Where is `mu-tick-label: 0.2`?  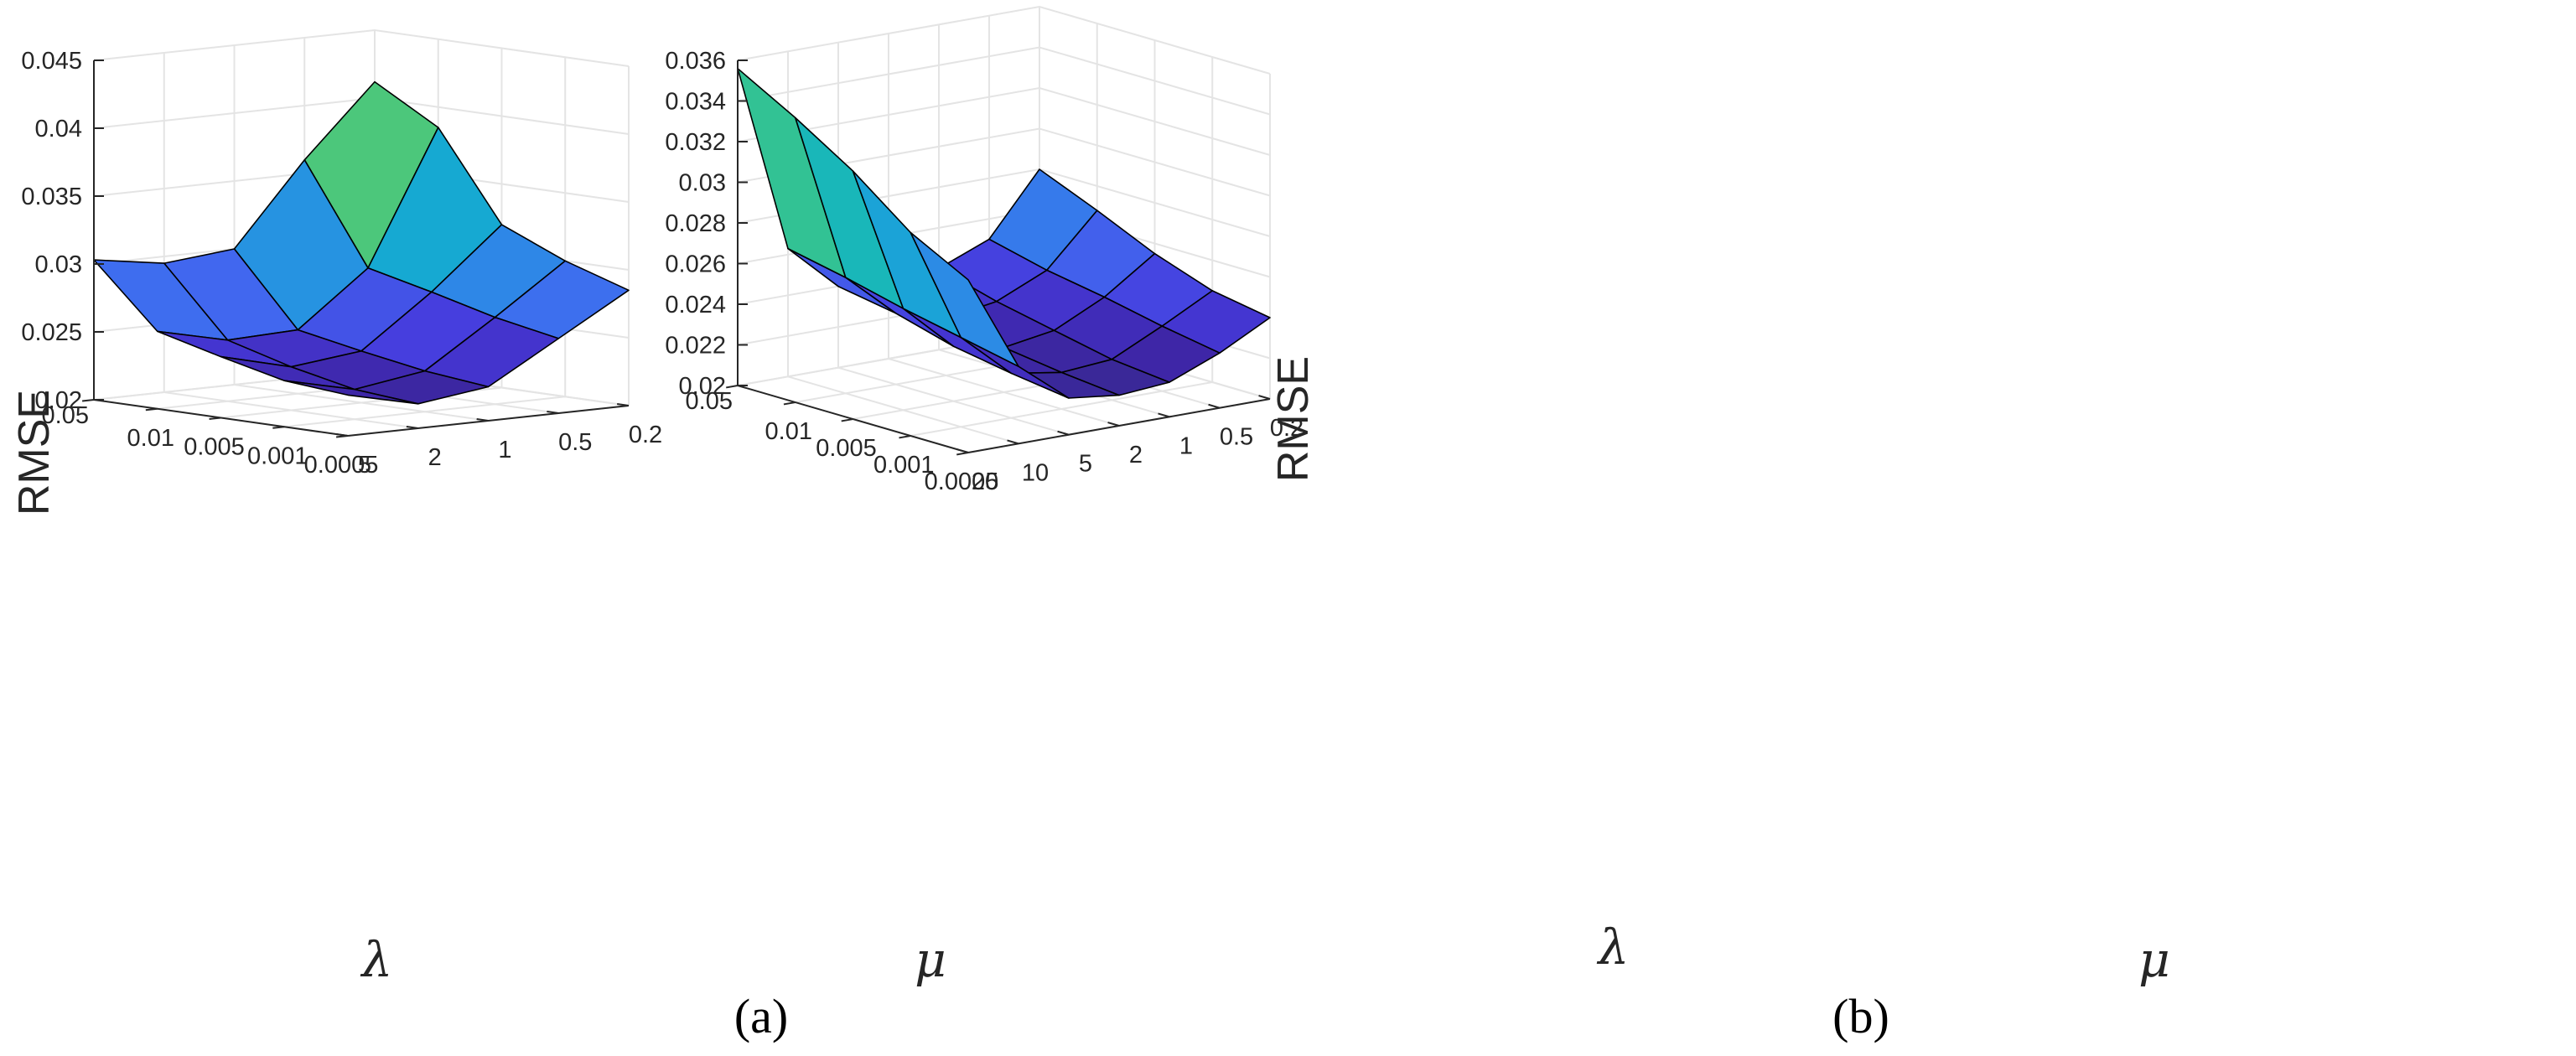 mu-tick-label: 0.2 is located at coordinates (645, 435).